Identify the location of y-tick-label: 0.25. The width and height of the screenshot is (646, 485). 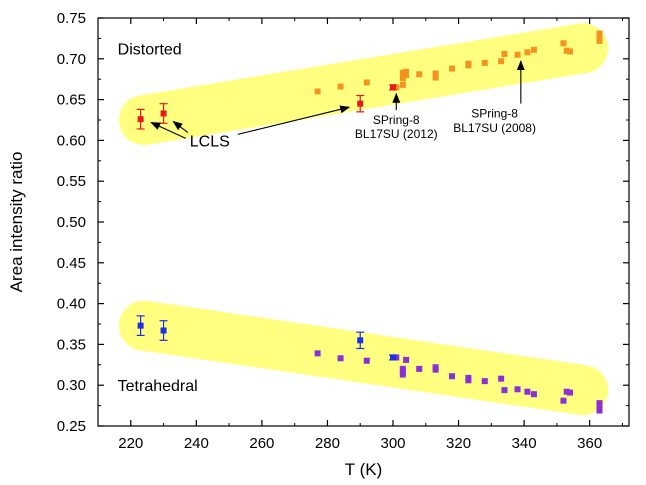
(71, 426).